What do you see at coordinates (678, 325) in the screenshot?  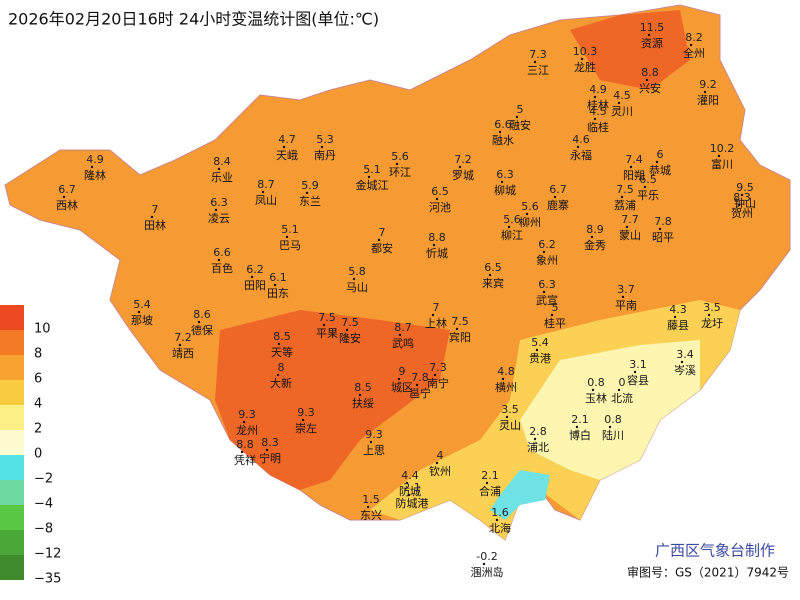 I see `station-name: 藤县` at bounding box center [678, 325].